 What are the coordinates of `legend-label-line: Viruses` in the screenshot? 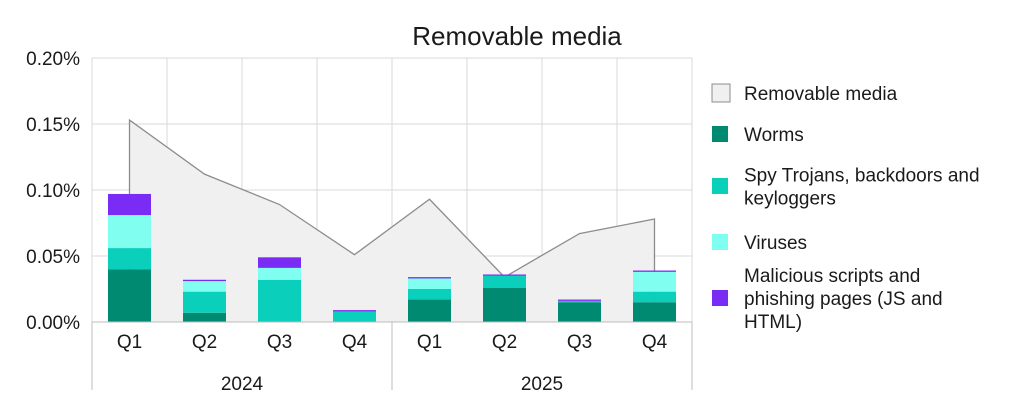 It's located at (775, 243).